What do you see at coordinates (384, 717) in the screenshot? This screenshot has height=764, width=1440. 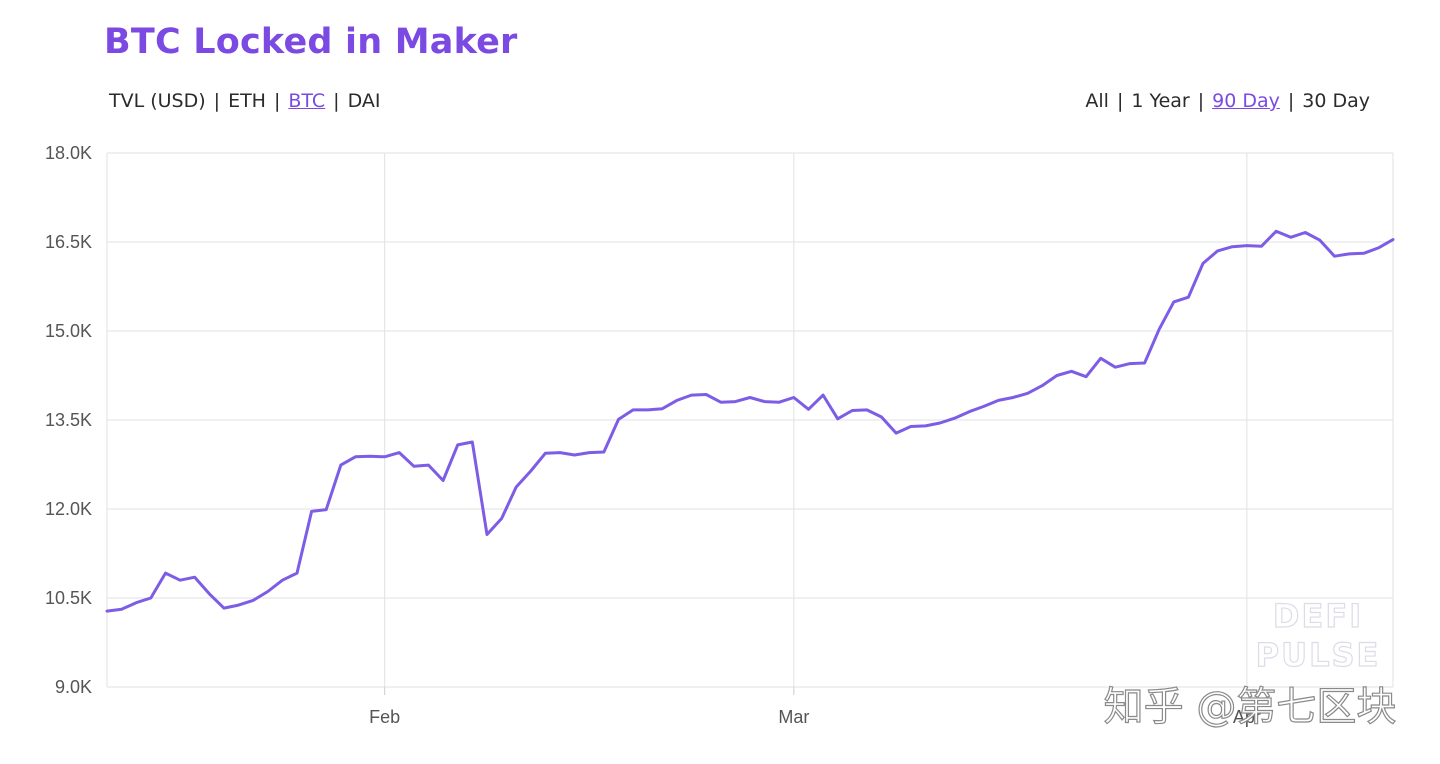 I see `x-tick-label: Feb` at bounding box center [384, 717].